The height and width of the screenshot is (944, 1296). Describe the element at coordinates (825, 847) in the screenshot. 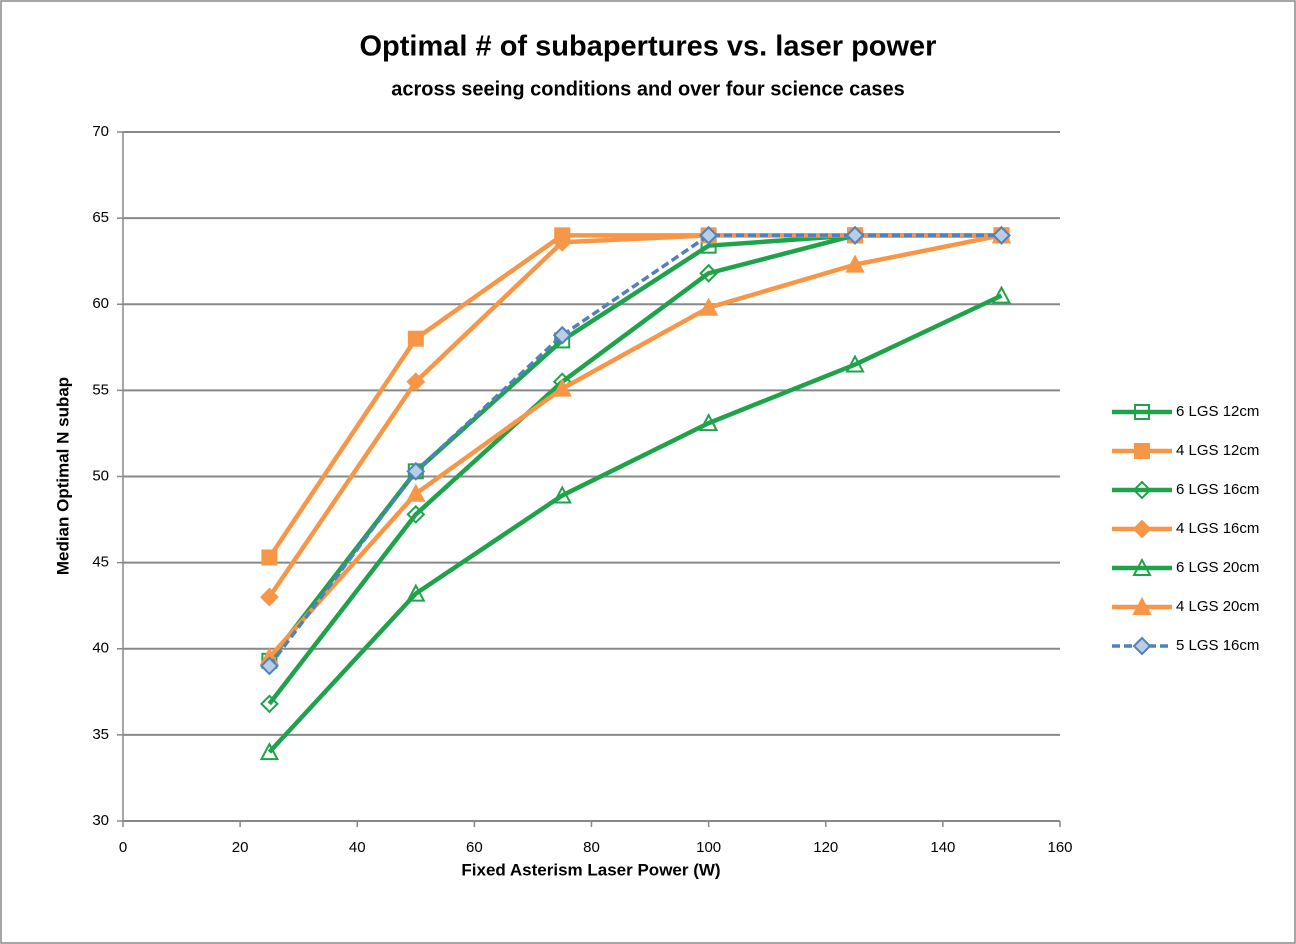

I see `x-tick-label: 120` at that location.